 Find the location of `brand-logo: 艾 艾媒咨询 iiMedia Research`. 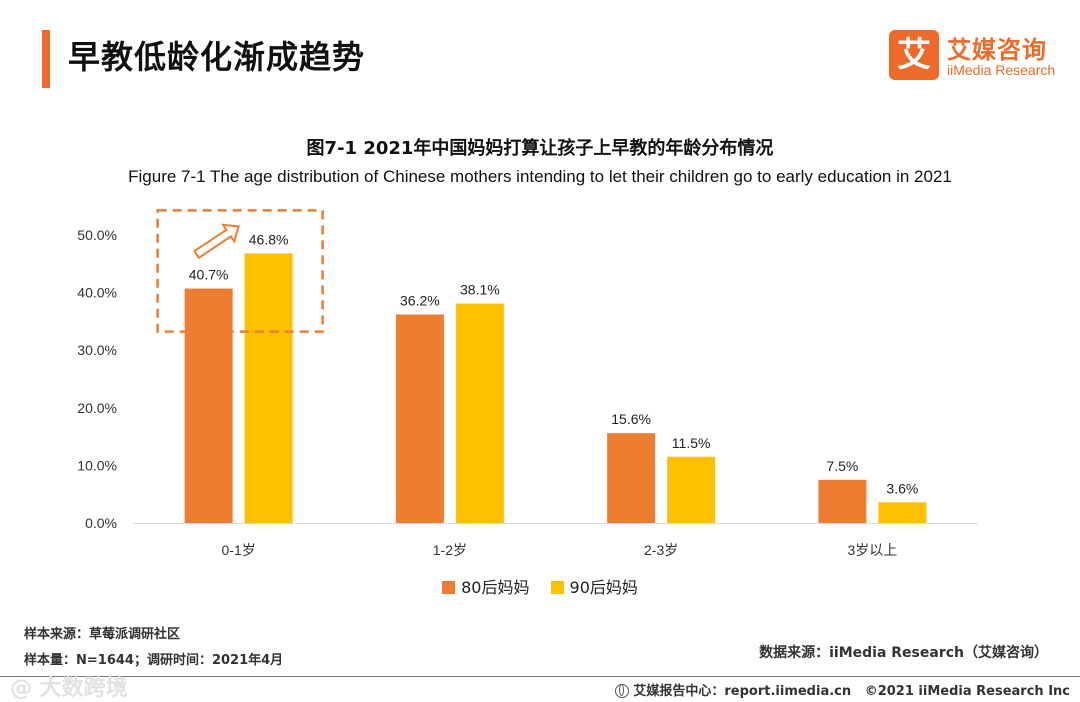

brand-logo: 艾 艾媒咨询 iiMedia Research is located at coordinates (976, 56).